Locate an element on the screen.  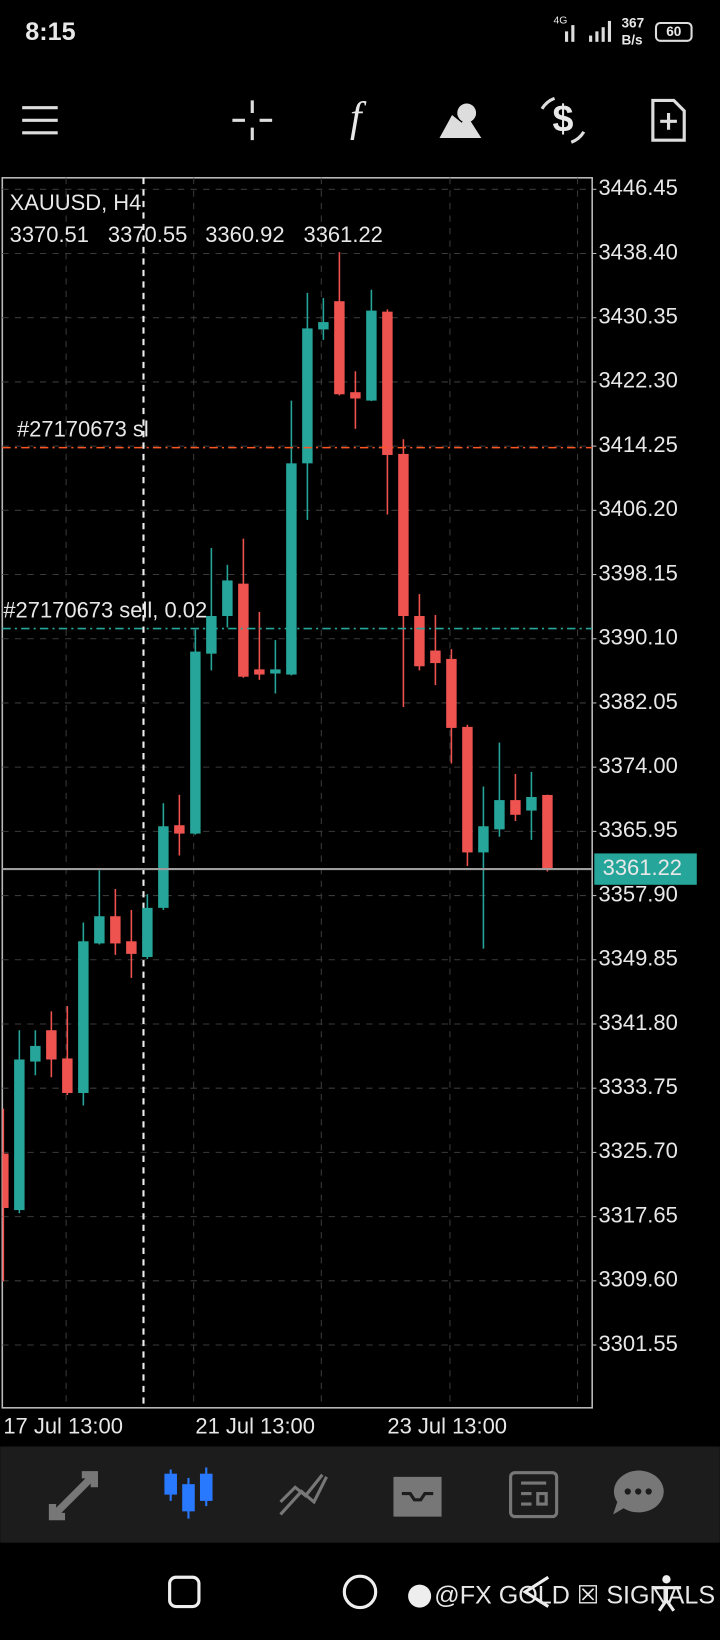
crosshair-button is located at coordinates (252, 120).